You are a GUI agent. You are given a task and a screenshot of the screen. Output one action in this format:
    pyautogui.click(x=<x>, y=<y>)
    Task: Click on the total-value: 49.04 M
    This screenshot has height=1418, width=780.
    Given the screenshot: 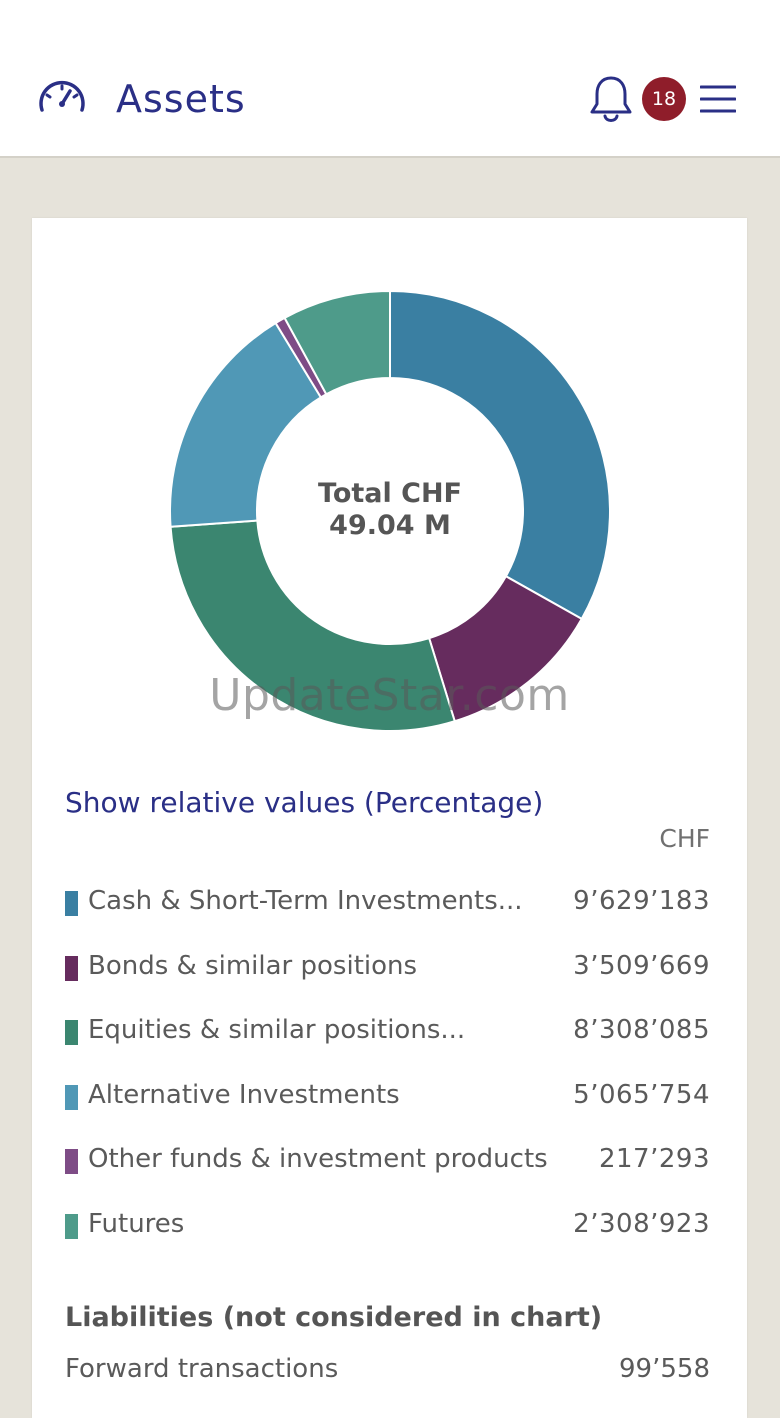 What is the action you would take?
    pyautogui.click(x=390, y=525)
    